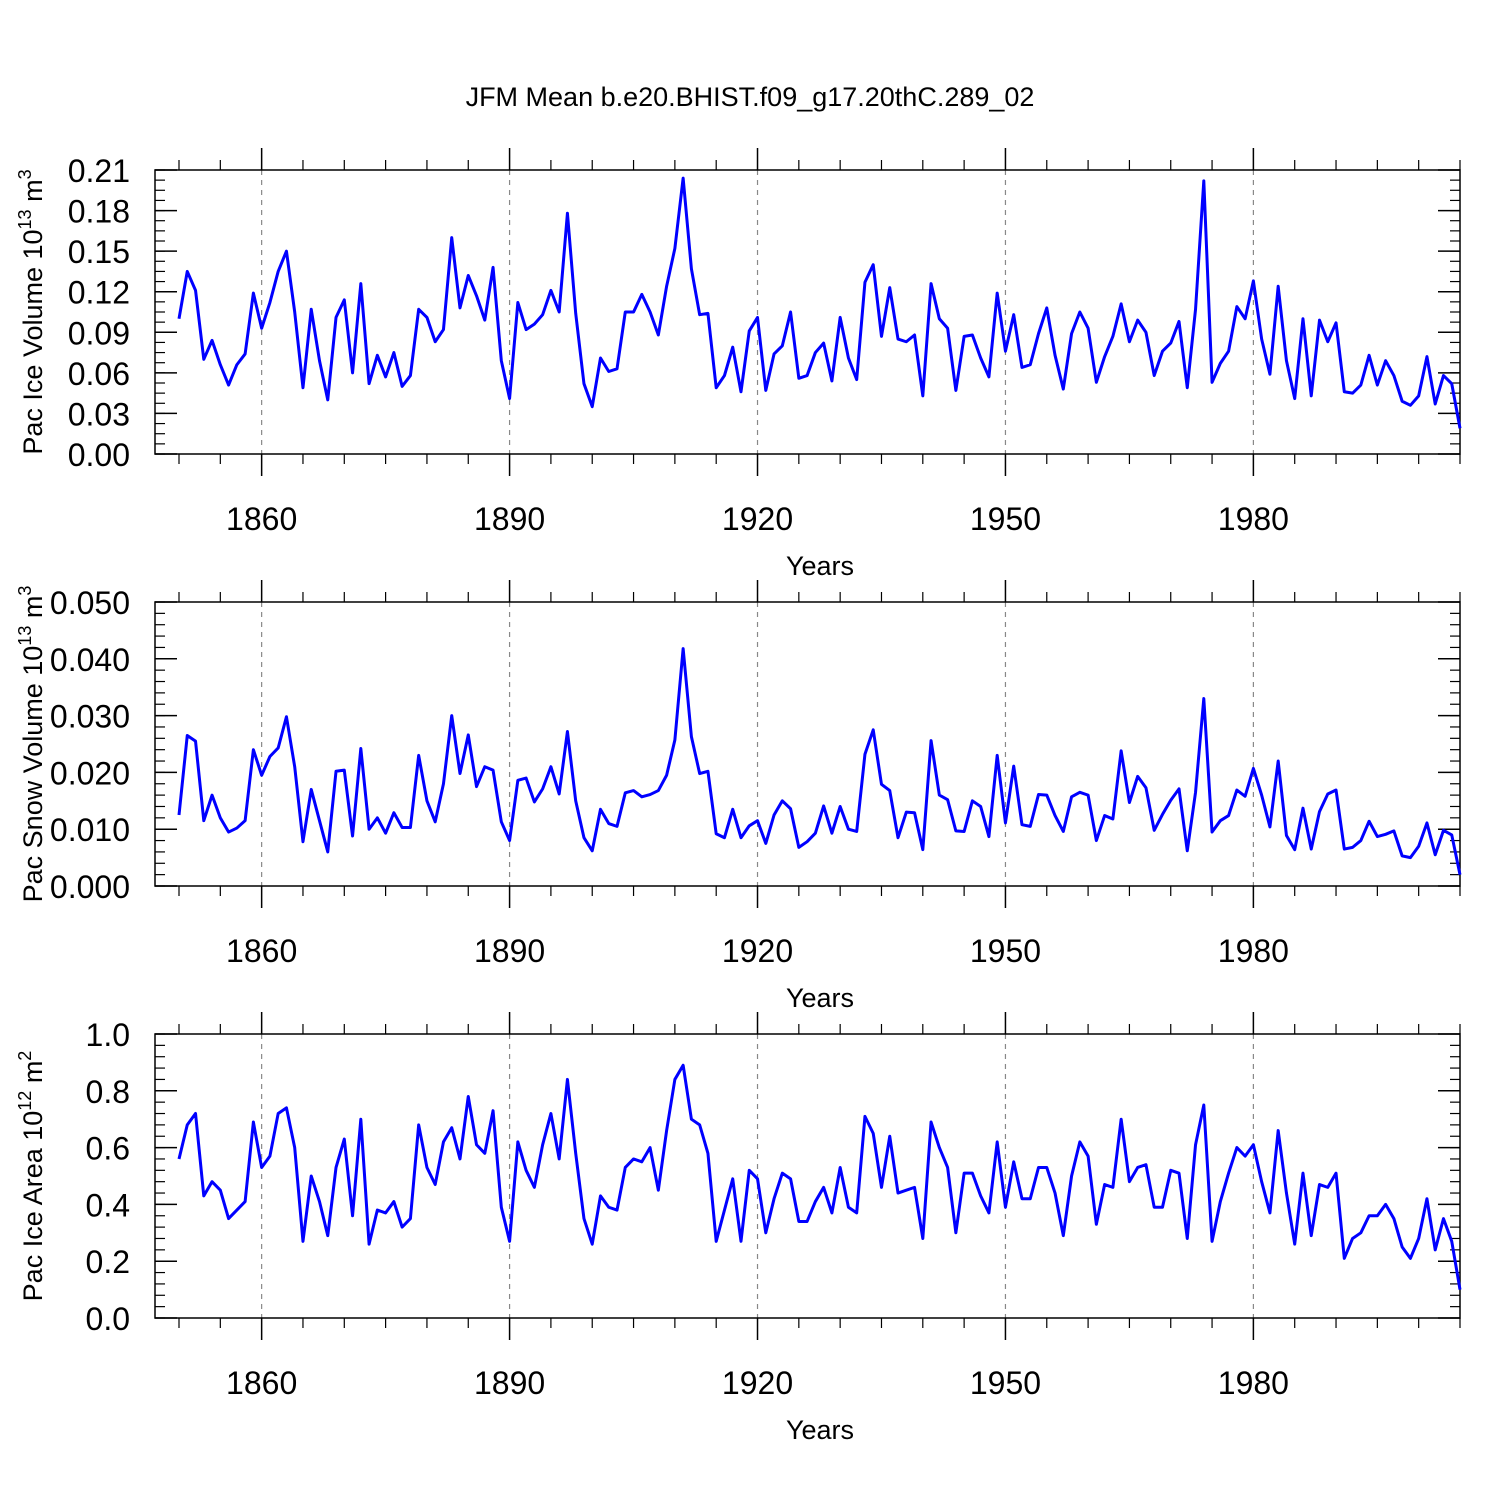 This screenshot has height=1500, width=1500. What do you see at coordinates (99, 171) in the screenshot?
I see `y-tick-label: 0.21` at bounding box center [99, 171].